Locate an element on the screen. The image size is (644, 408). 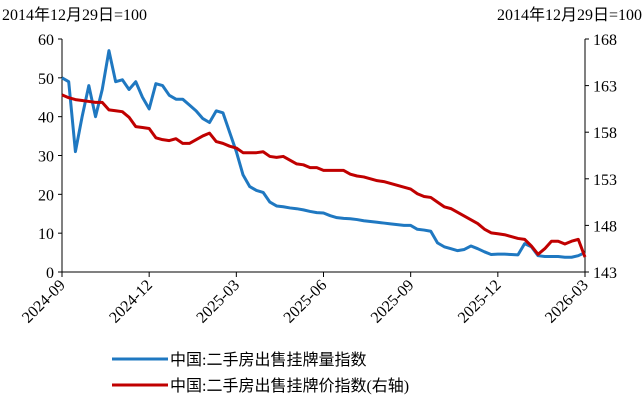
x-tick-label: 2025-12 is located at coordinates (480, 302).